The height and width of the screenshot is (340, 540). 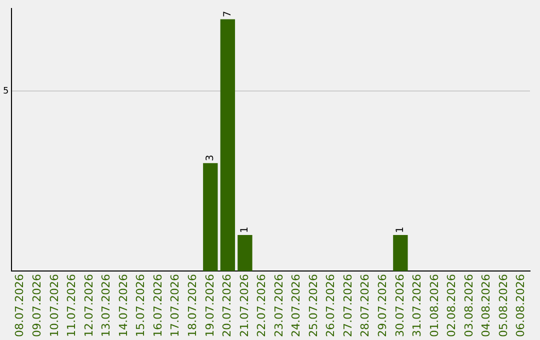 I want to click on x-tick-label: 03.08.2026, so click(x=469, y=306).